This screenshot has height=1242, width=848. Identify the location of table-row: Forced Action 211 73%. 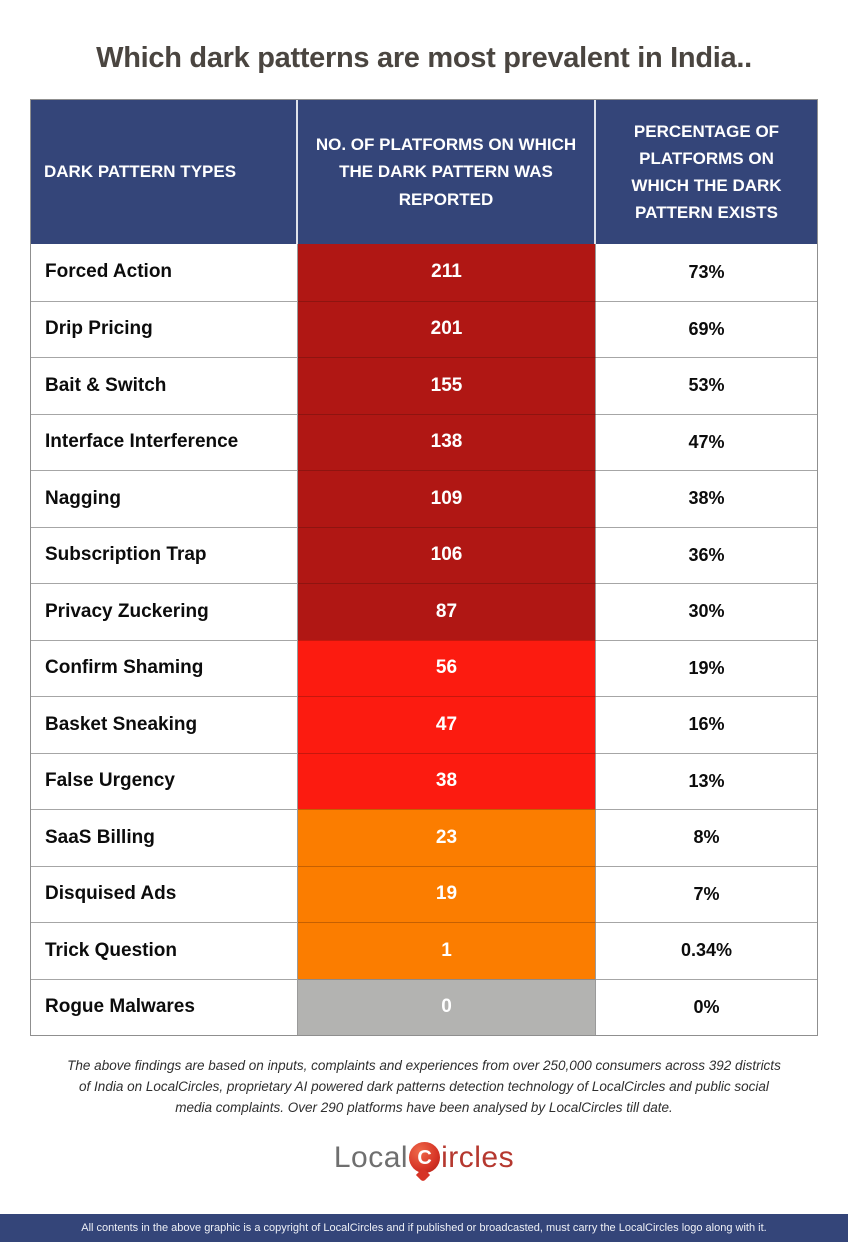
(424, 272).